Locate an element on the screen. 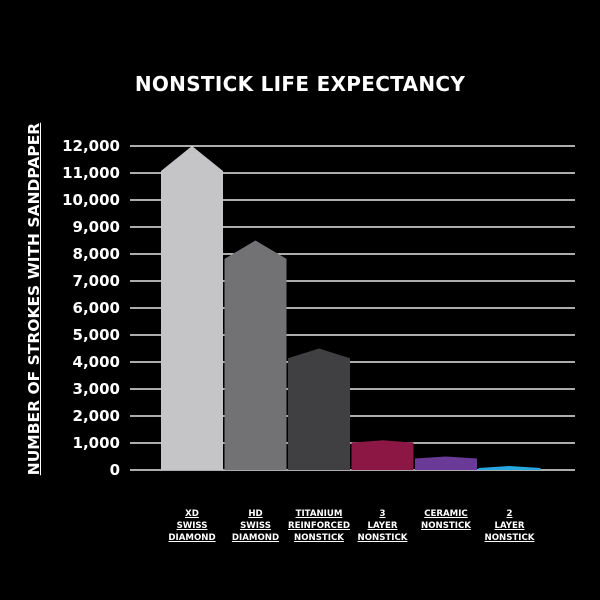 This screenshot has height=600, width=600. y-tick-label: 7,000 is located at coordinates (96, 281).